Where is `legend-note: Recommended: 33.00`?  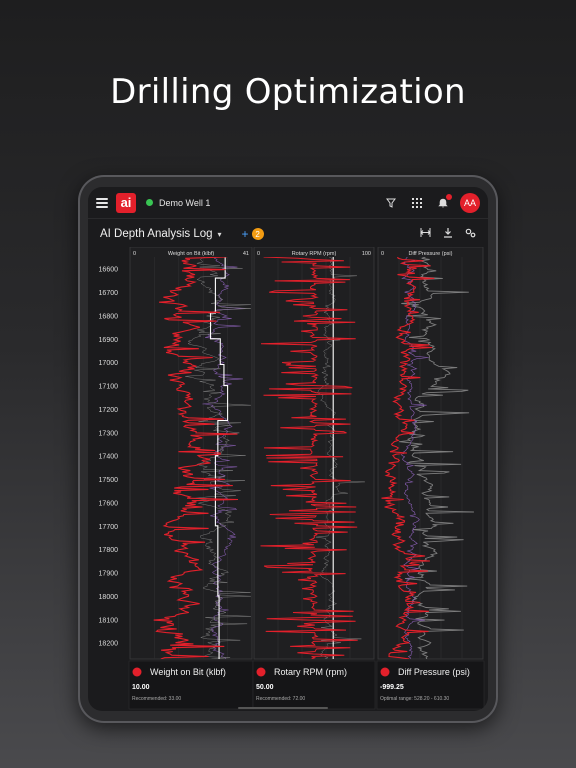 legend-note: Recommended: 33.00 is located at coordinates (156, 699).